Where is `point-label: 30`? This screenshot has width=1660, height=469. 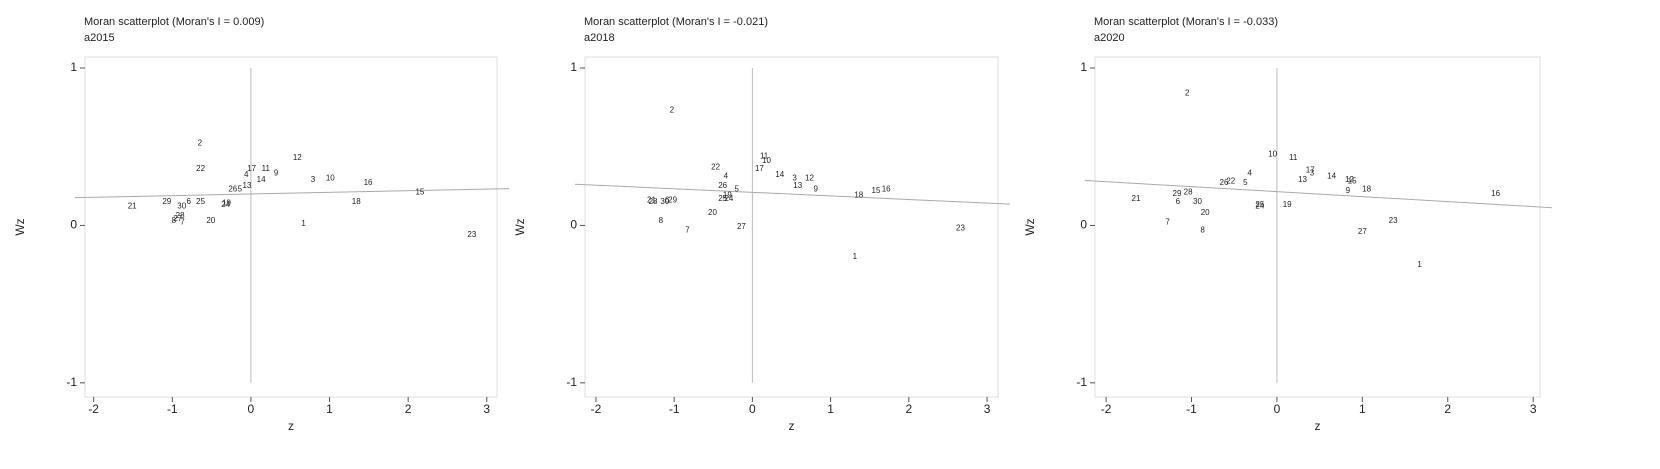 point-label: 30 is located at coordinates (1197, 201).